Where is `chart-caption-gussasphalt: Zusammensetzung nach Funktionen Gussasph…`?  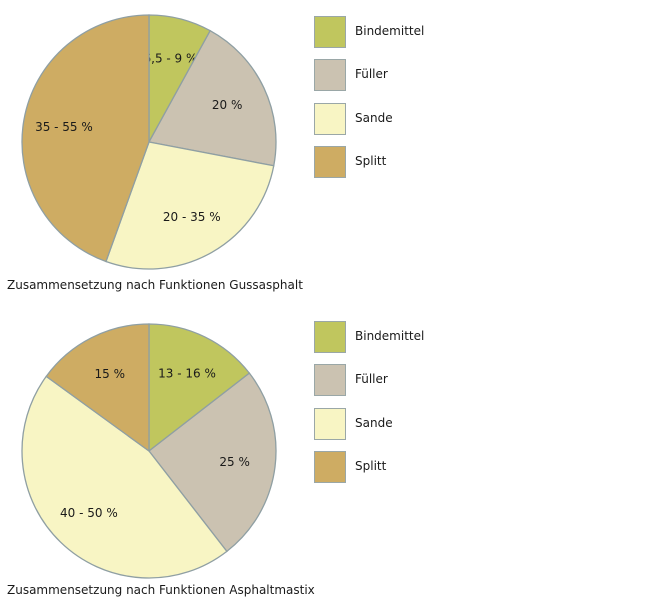 chart-caption-gussasphalt: Zusammensetzung nach Funktionen Gussasph… is located at coordinates (155, 285).